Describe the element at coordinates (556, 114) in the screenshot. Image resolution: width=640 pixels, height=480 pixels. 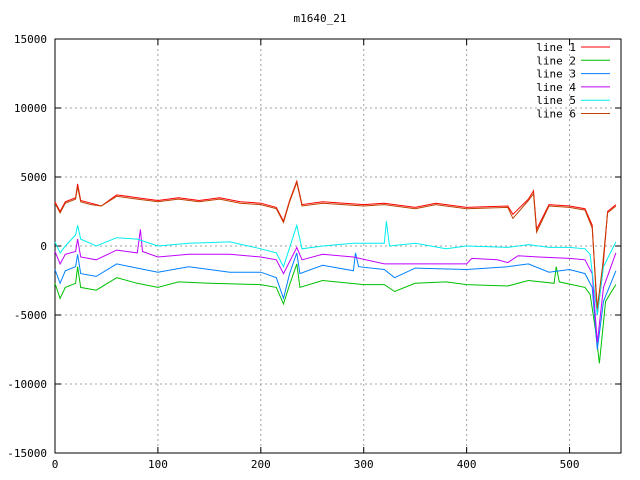
I see `legend-label: line 6` at that location.